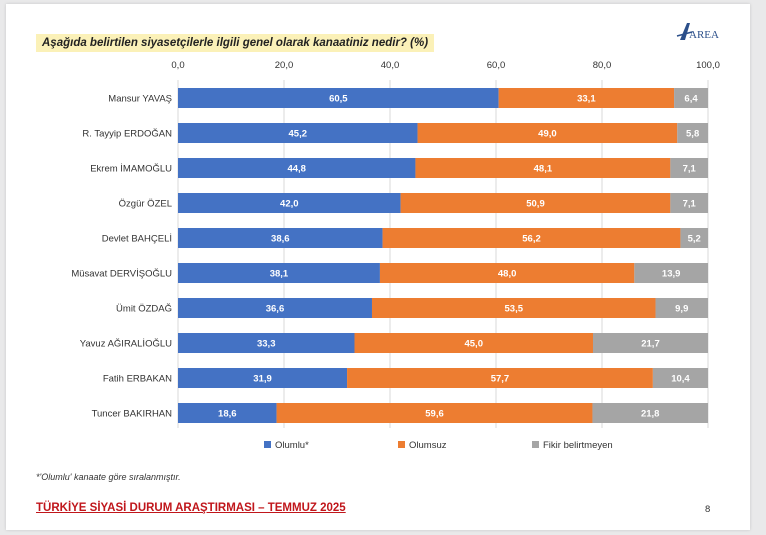 The image size is (766, 535). I want to click on x-tick-label: 20,0, so click(284, 65).